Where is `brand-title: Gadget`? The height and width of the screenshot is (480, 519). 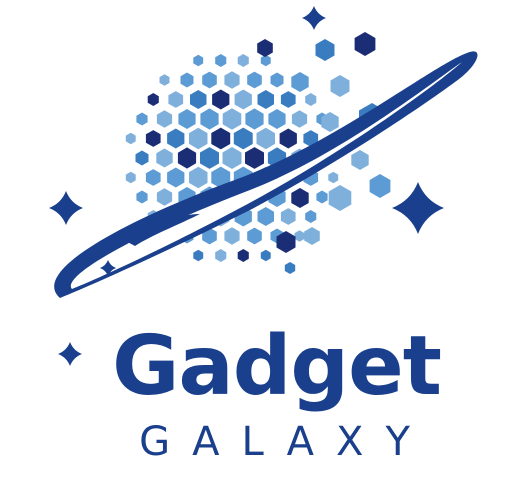
brand-title: Gadget is located at coordinates (277, 366).